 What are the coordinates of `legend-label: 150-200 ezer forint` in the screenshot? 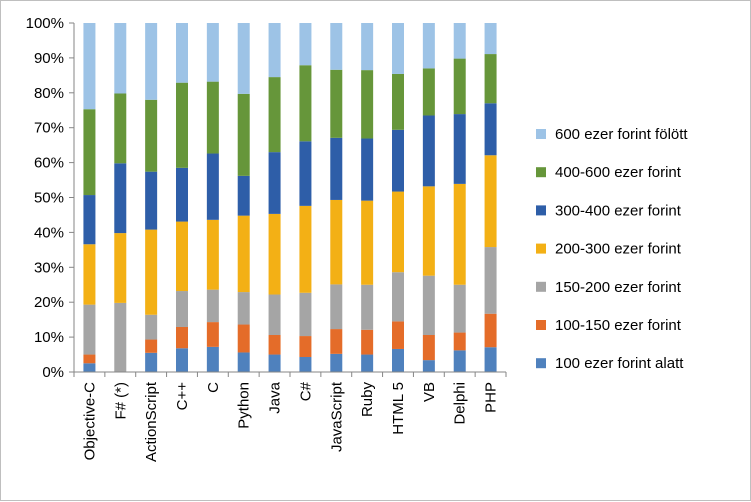 It's located at (618, 287).